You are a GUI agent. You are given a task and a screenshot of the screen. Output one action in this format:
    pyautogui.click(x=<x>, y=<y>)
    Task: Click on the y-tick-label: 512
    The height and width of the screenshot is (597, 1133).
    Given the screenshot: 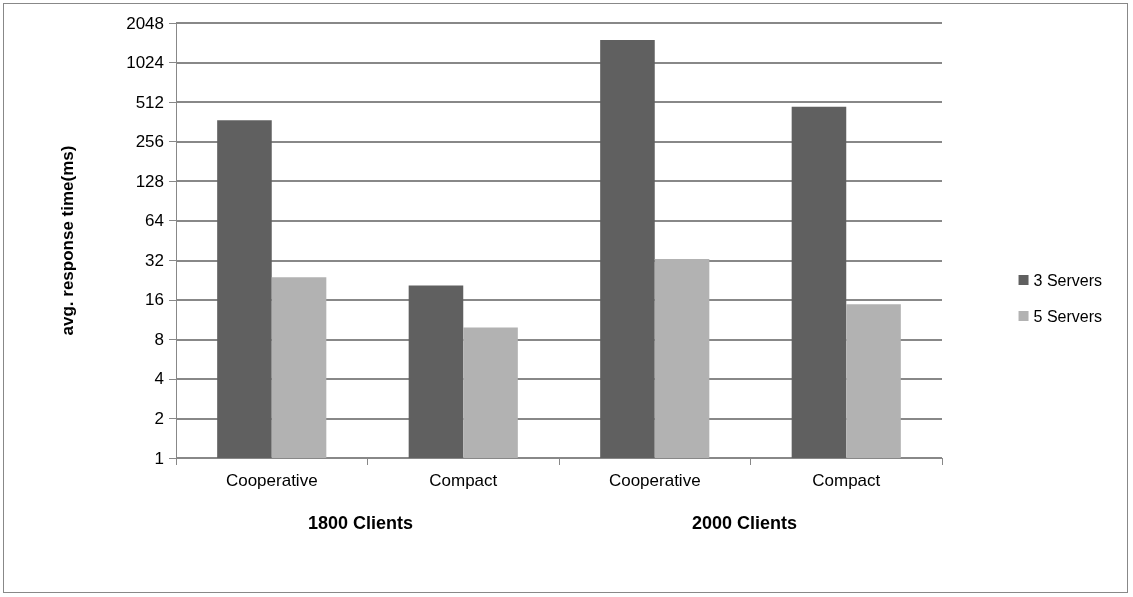 What is the action you would take?
    pyautogui.click(x=149, y=102)
    